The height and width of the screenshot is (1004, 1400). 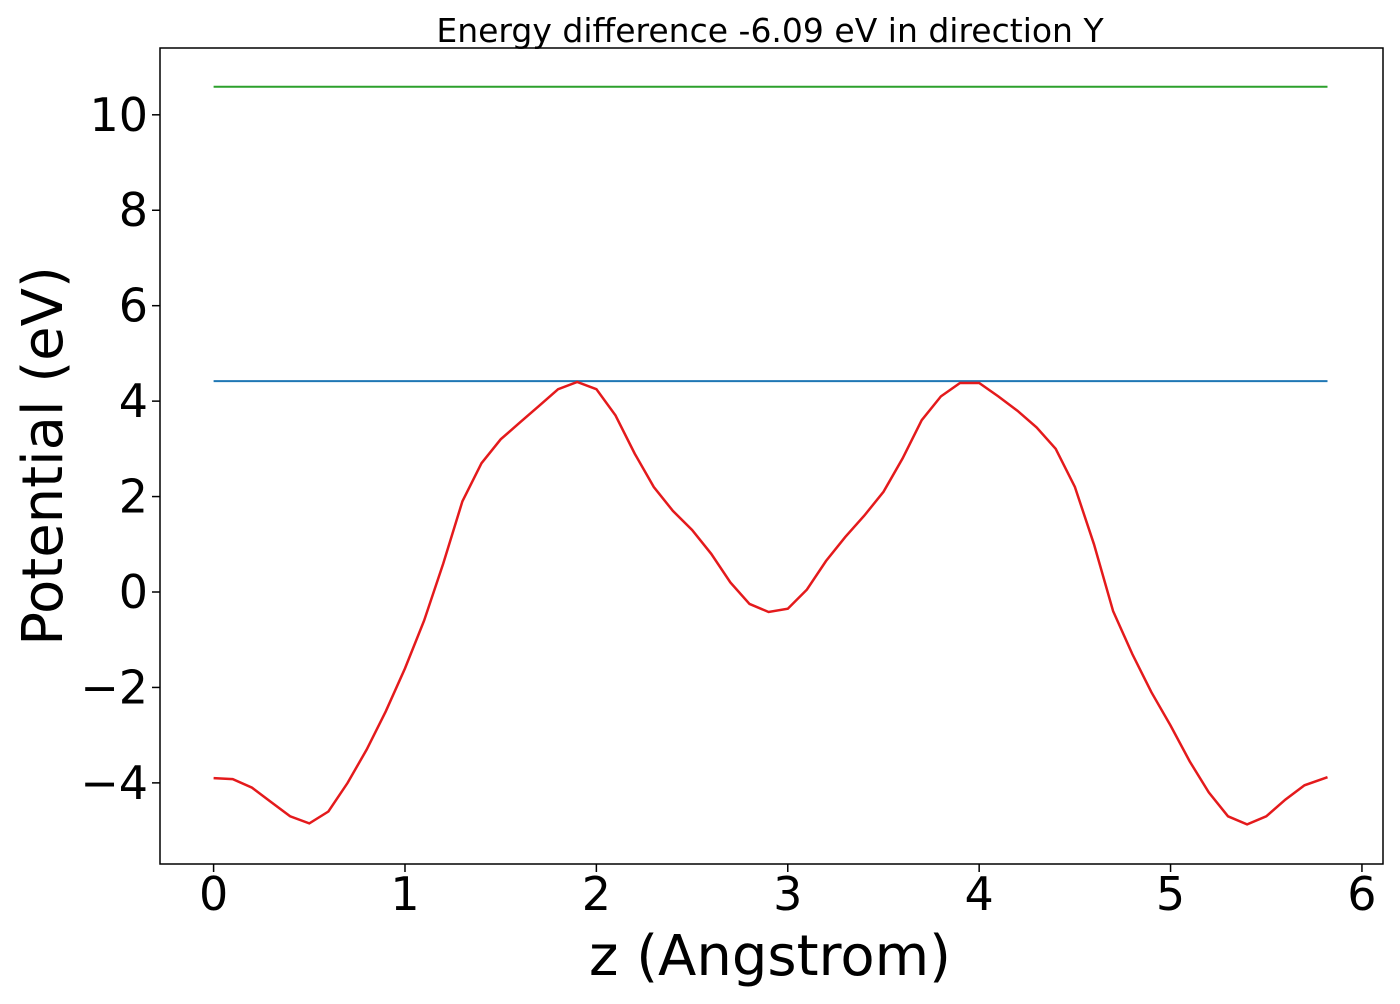 I want to click on x-axis-label: z (Angstrom), so click(x=770, y=956).